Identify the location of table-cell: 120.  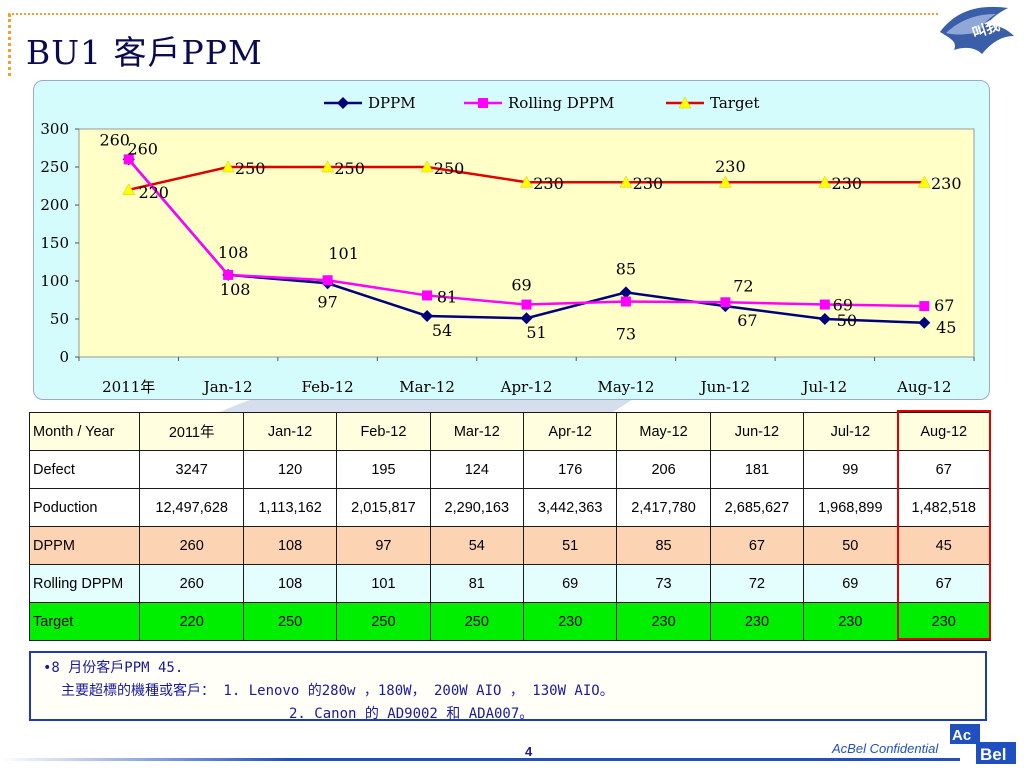
(290, 469).